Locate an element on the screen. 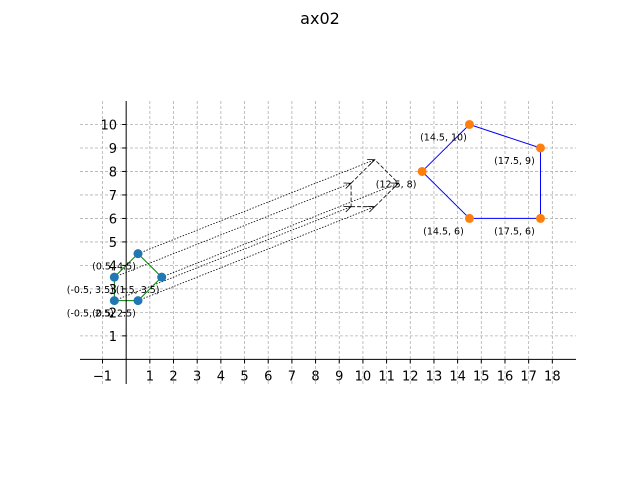  y-tick-label: 5 is located at coordinates (113, 243).